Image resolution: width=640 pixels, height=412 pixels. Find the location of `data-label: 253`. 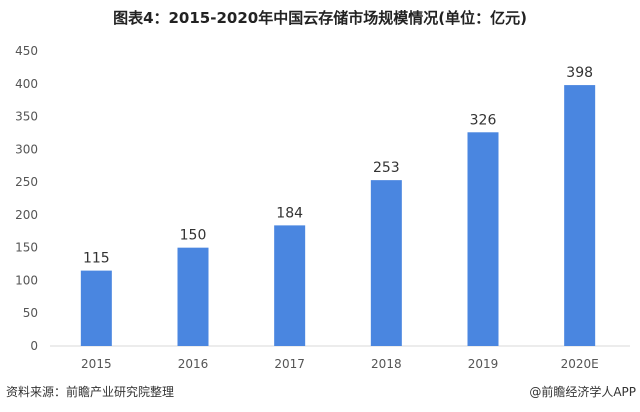

data-label: 253 is located at coordinates (386, 168).